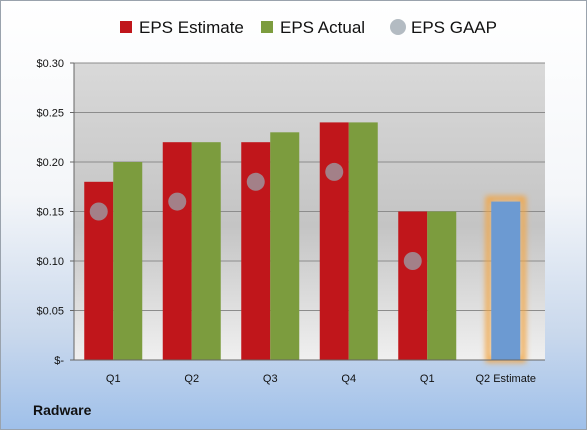 This screenshot has width=587, height=430. I want to click on x-tick-label: Q2 Estimate, so click(505, 379).